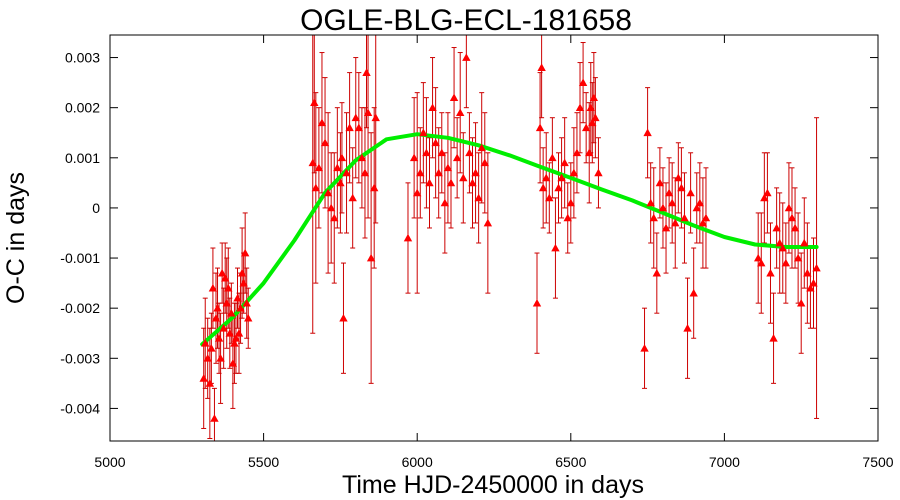 Image resolution: width=900 pixels, height=500 pixels. I want to click on chart-title: OGLE-BLG-ECL-181658, so click(466, 20).